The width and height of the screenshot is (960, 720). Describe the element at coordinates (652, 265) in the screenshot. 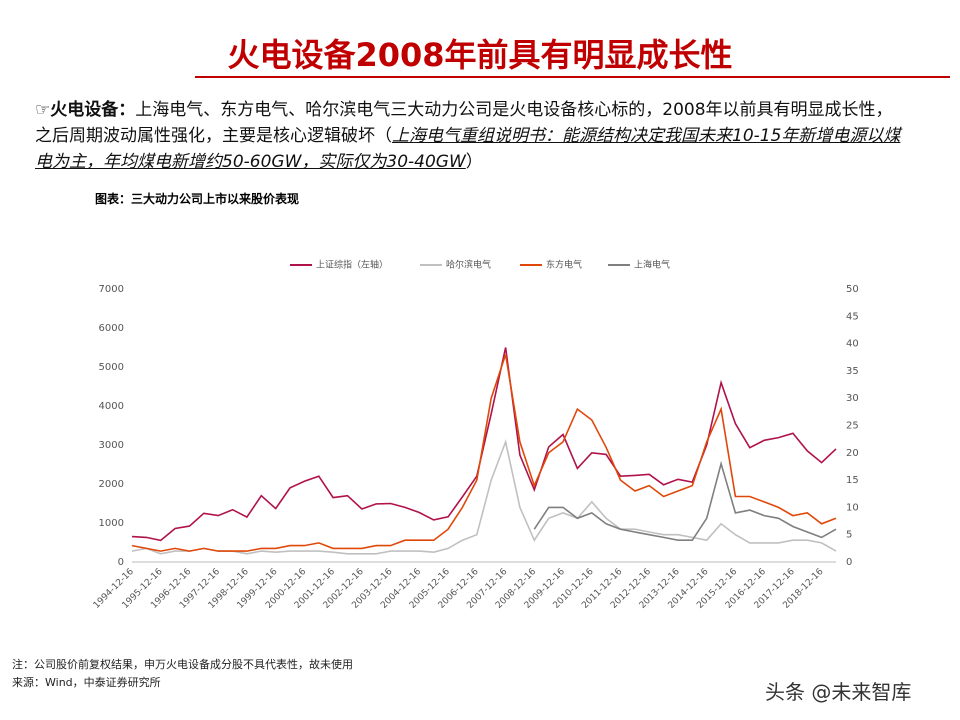

I see `legend-label: 上海电气` at that location.